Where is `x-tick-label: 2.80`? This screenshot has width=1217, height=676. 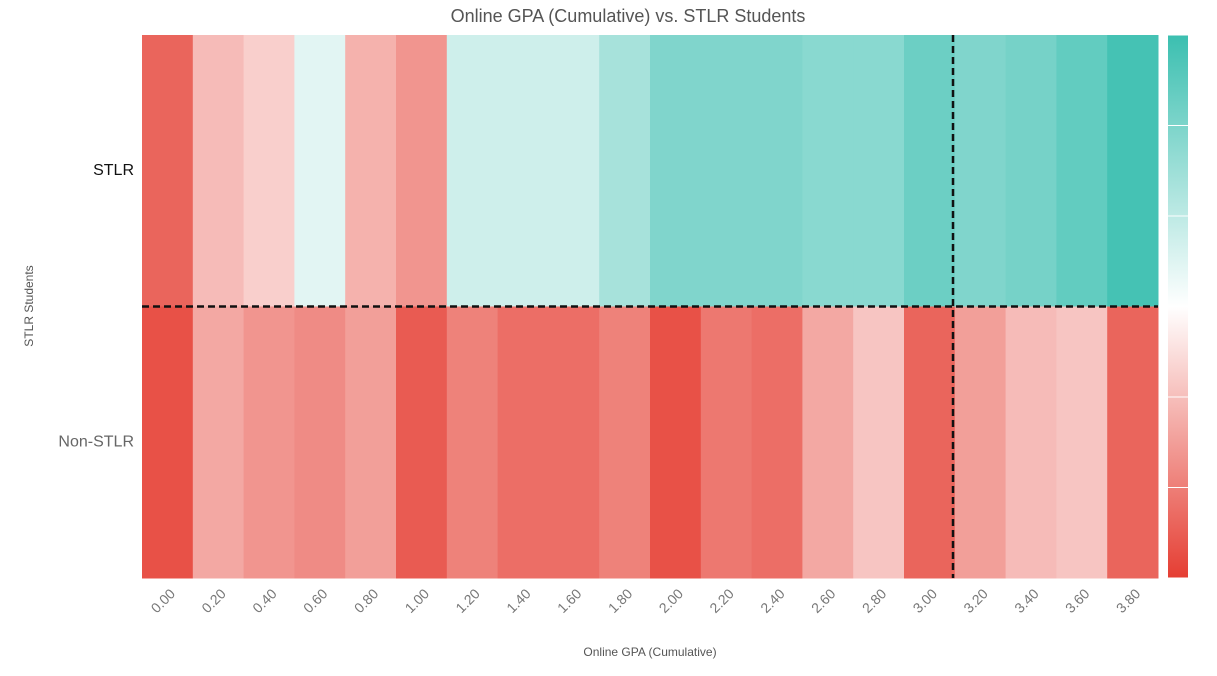 x-tick-label: 2.80 is located at coordinates (874, 600).